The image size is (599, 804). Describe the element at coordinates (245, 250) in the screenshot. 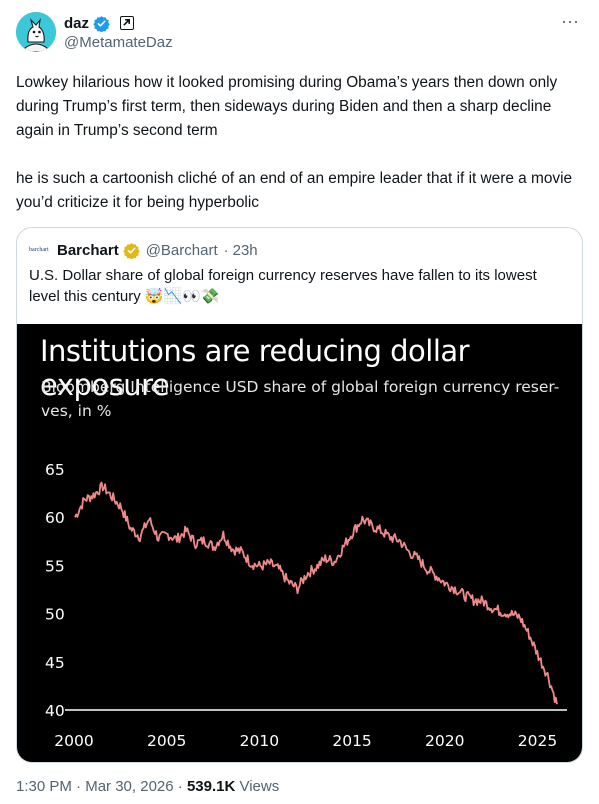

I see `quoted-timestamp: 23h` at that location.